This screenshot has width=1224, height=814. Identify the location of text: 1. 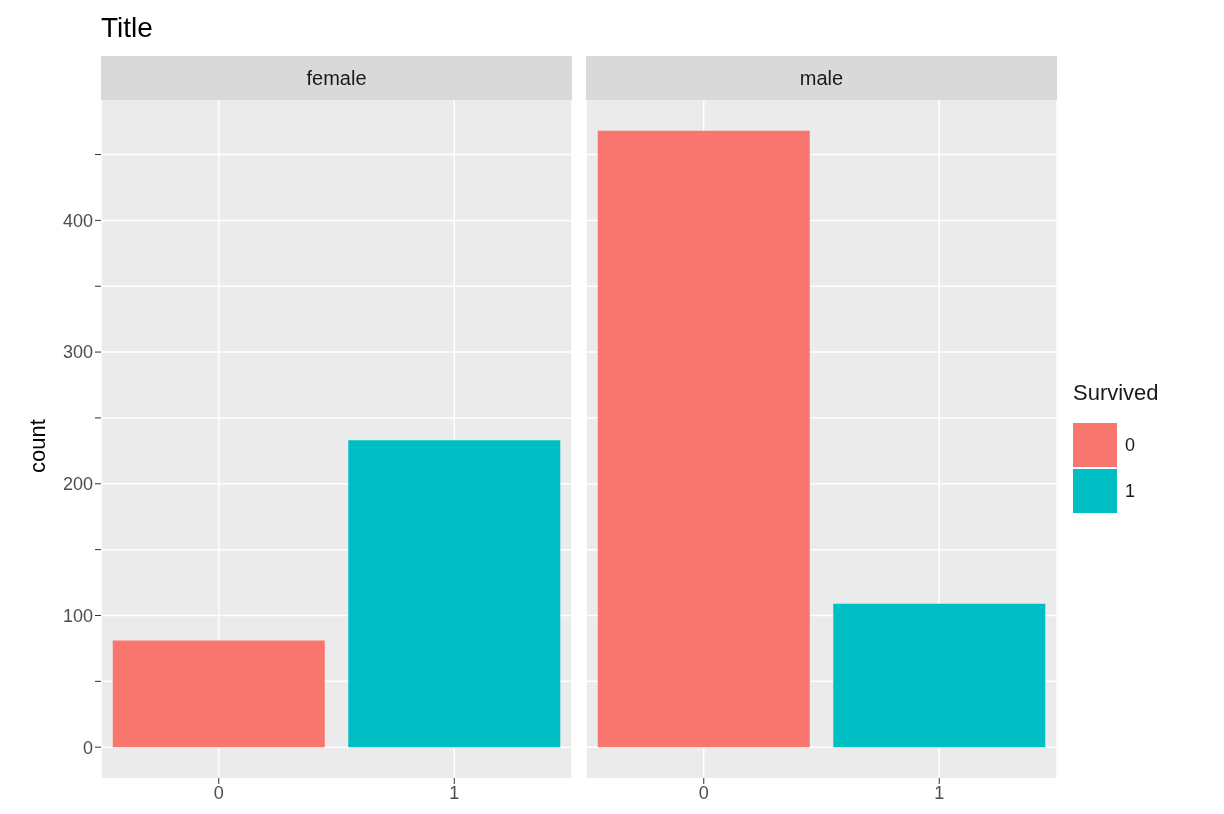
(1130, 491).